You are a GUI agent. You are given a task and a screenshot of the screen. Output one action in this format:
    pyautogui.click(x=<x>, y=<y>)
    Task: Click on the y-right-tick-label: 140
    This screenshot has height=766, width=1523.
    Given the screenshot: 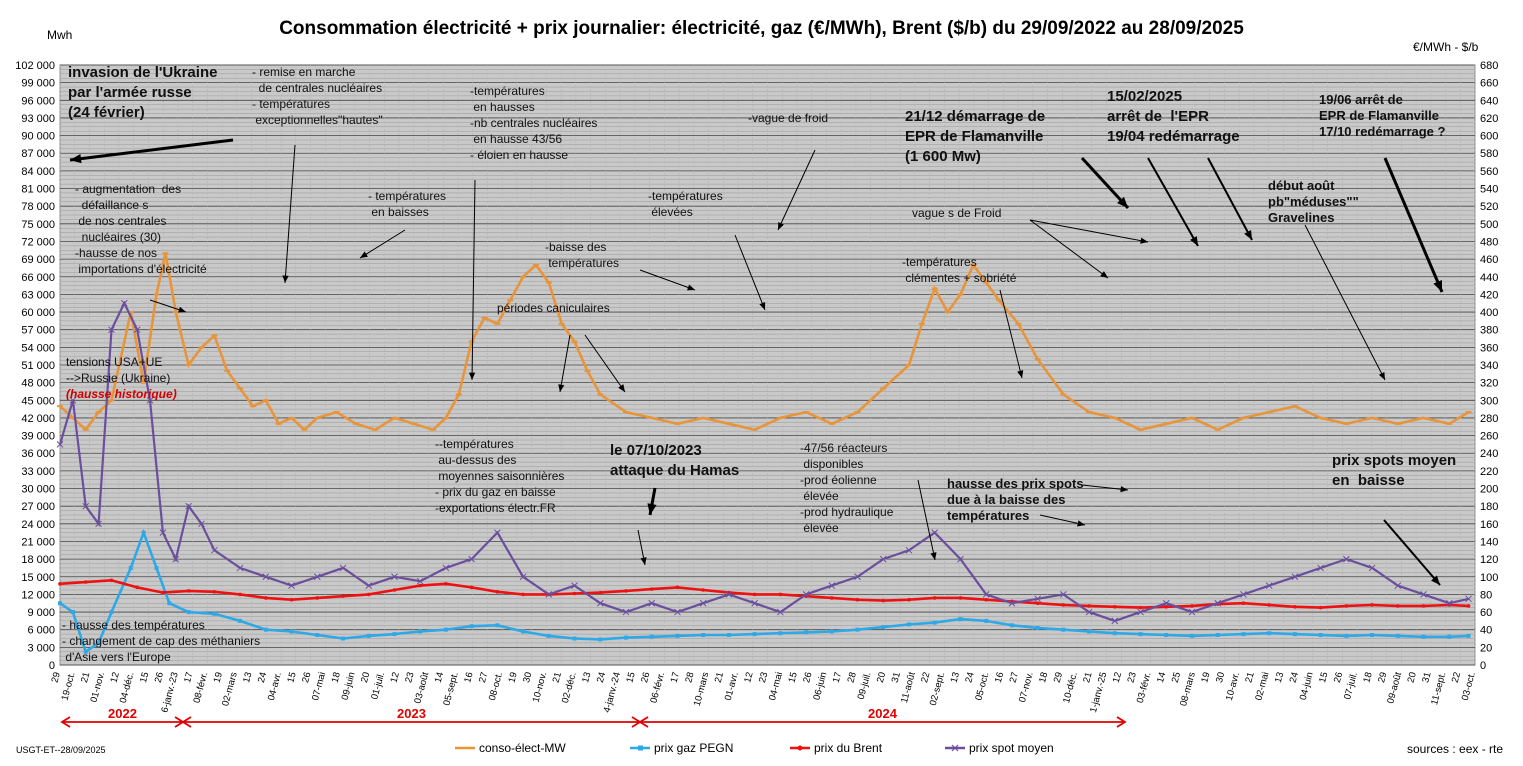 What is the action you would take?
    pyautogui.click(x=1489, y=542)
    